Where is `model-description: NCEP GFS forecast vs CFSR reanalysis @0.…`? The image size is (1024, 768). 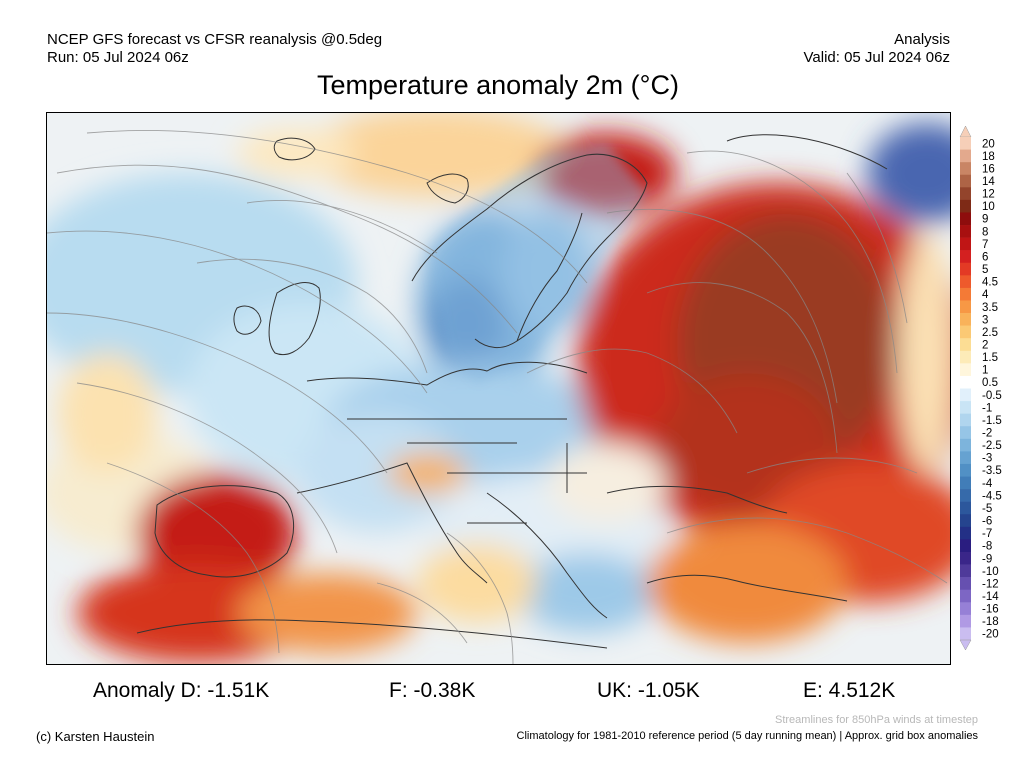
model-description: NCEP GFS forecast vs CFSR reanalysis @0.… is located at coordinates (215, 39).